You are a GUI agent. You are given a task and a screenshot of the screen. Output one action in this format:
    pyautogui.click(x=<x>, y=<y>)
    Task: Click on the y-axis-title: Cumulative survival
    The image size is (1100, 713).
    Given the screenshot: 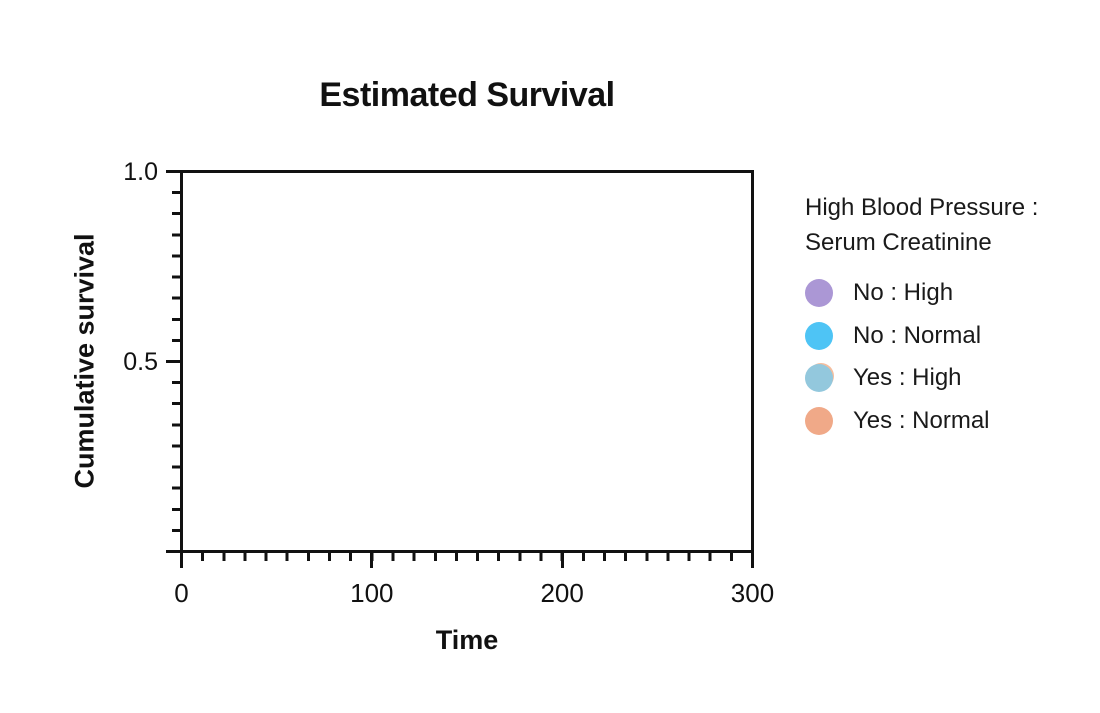 What is the action you would take?
    pyautogui.click(x=84, y=361)
    